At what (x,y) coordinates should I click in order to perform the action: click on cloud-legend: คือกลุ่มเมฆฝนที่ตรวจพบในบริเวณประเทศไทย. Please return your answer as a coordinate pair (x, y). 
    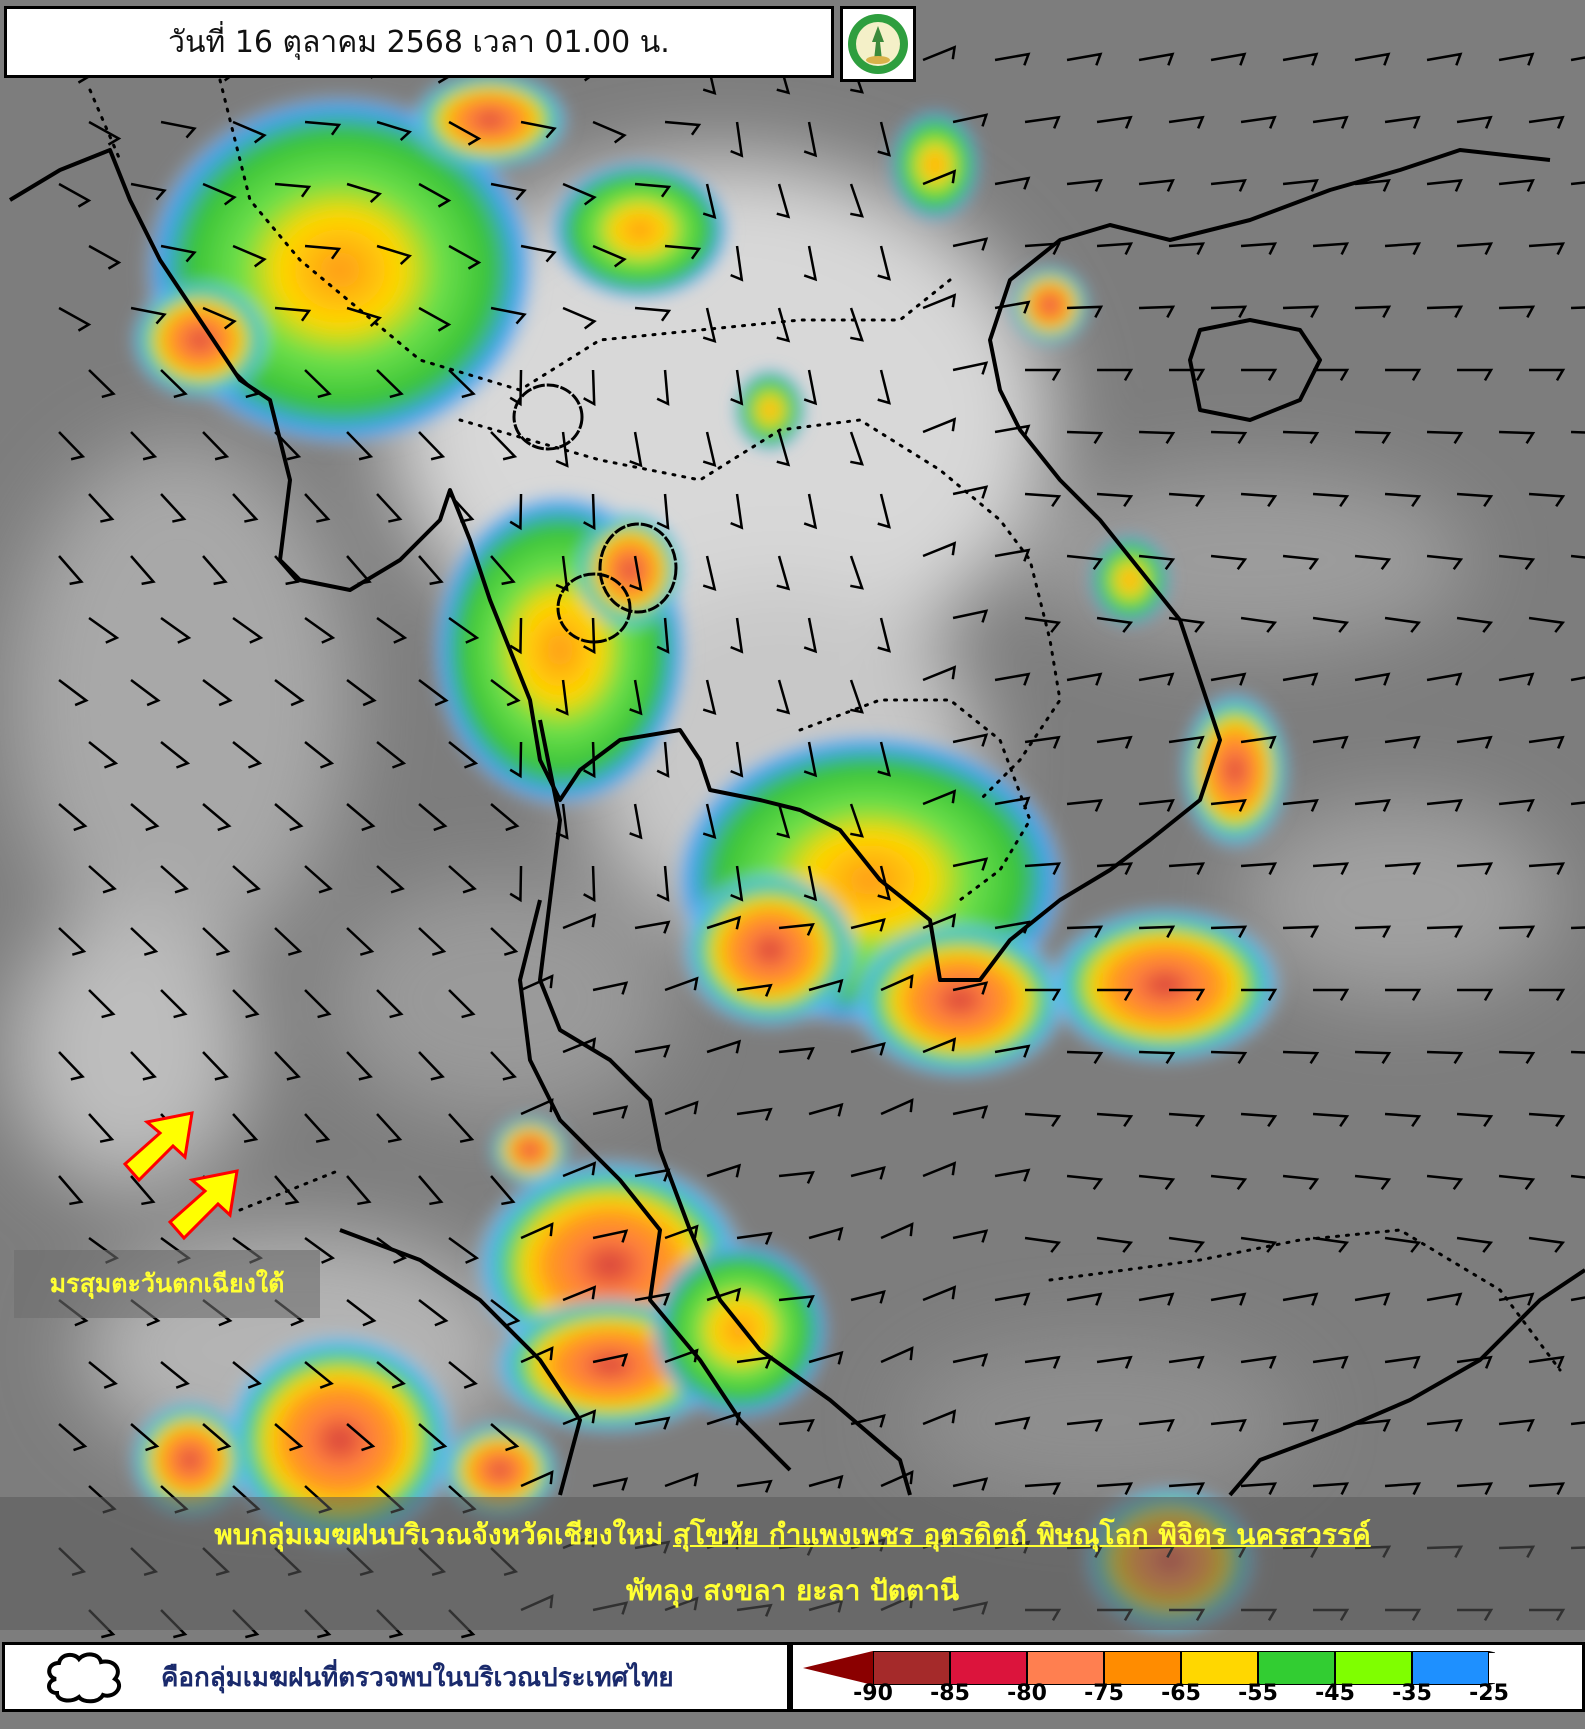
    Looking at the image, I should click on (396, 1677).